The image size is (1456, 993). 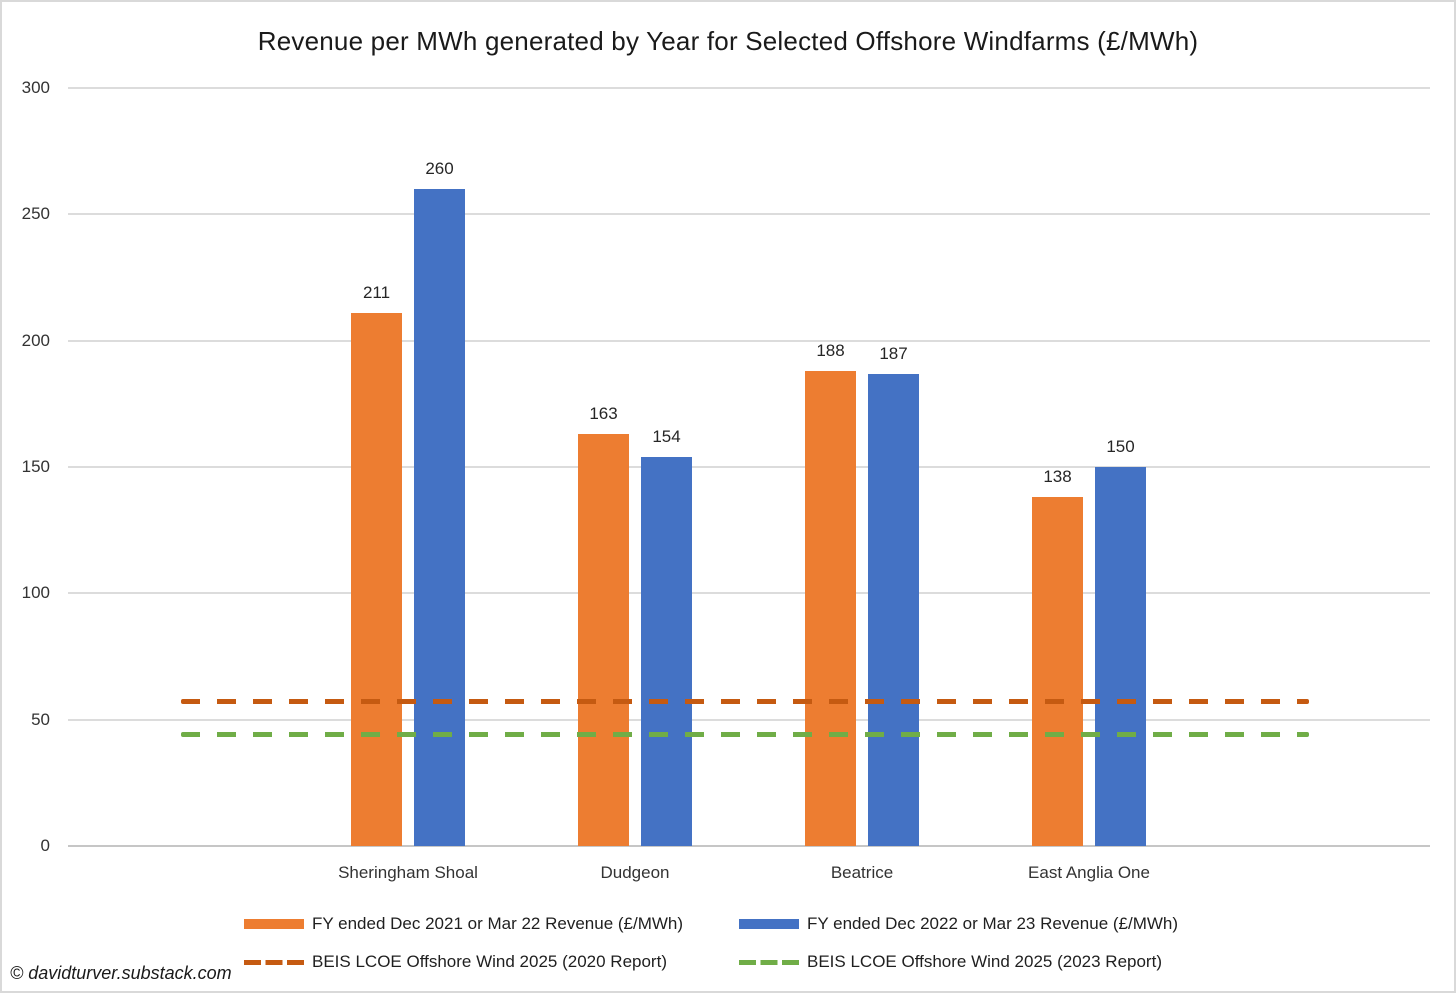 I want to click on reference-line-2020-report, so click(x=745, y=702).